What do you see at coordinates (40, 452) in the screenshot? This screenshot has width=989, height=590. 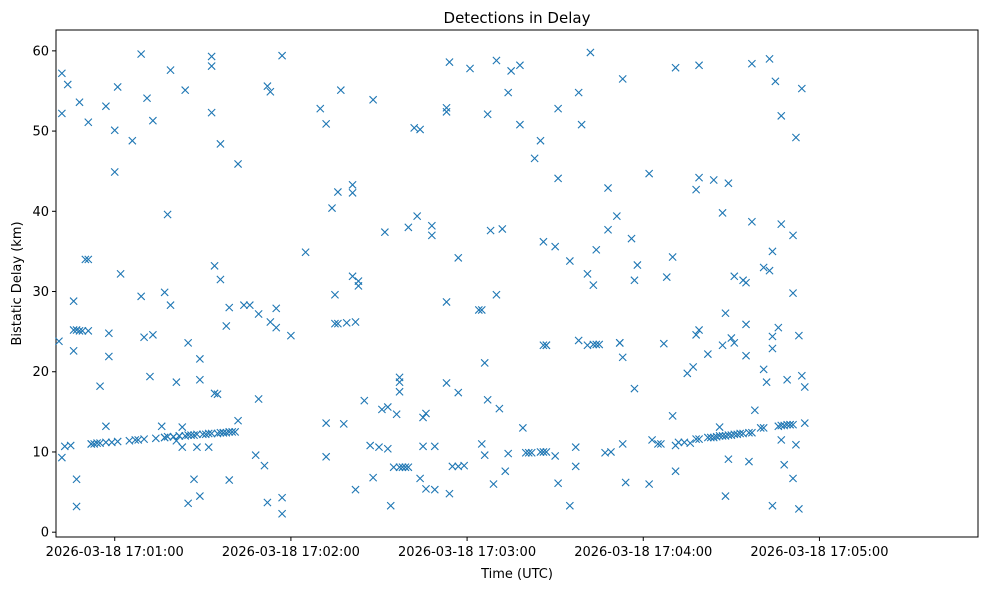 I see `y-tick-label: 10` at bounding box center [40, 452].